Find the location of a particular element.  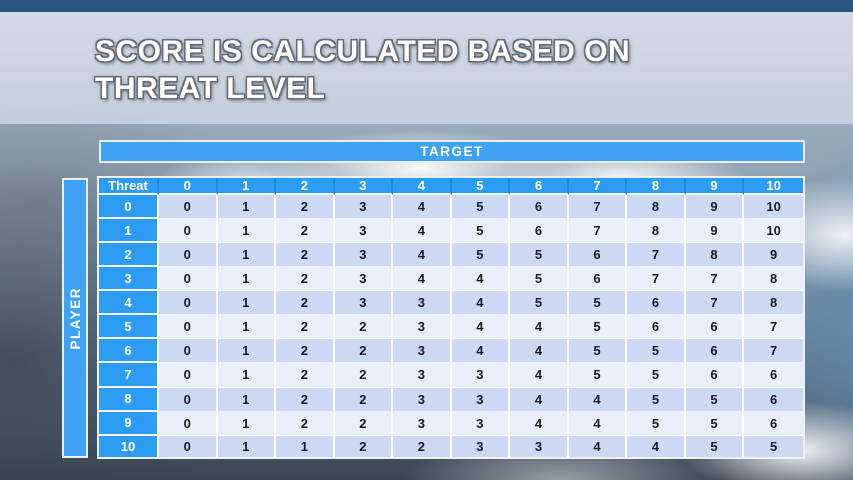

column-header-cell: 3 is located at coordinates (364, 186).